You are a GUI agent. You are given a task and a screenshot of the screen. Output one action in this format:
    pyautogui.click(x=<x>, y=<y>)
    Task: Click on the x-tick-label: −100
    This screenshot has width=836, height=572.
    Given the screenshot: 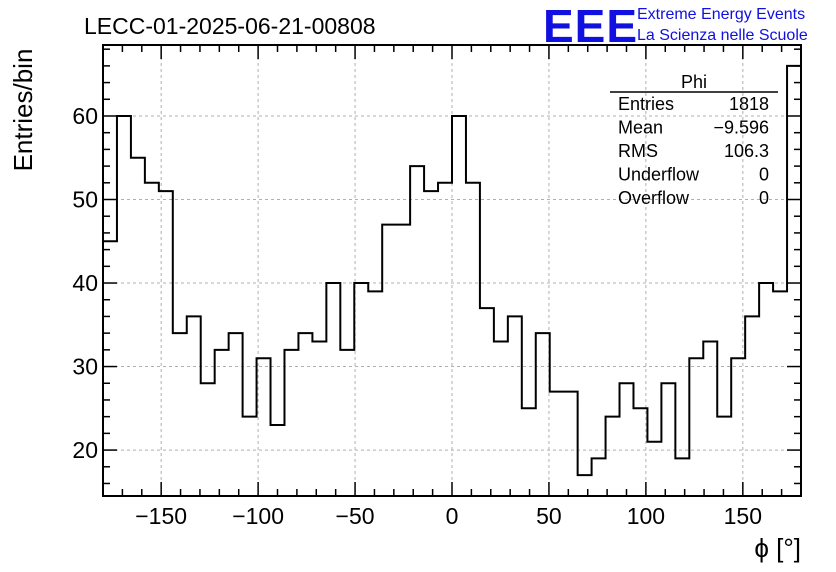 What is the action you would take?
    pyautogui.click(x=258, y=516)
    